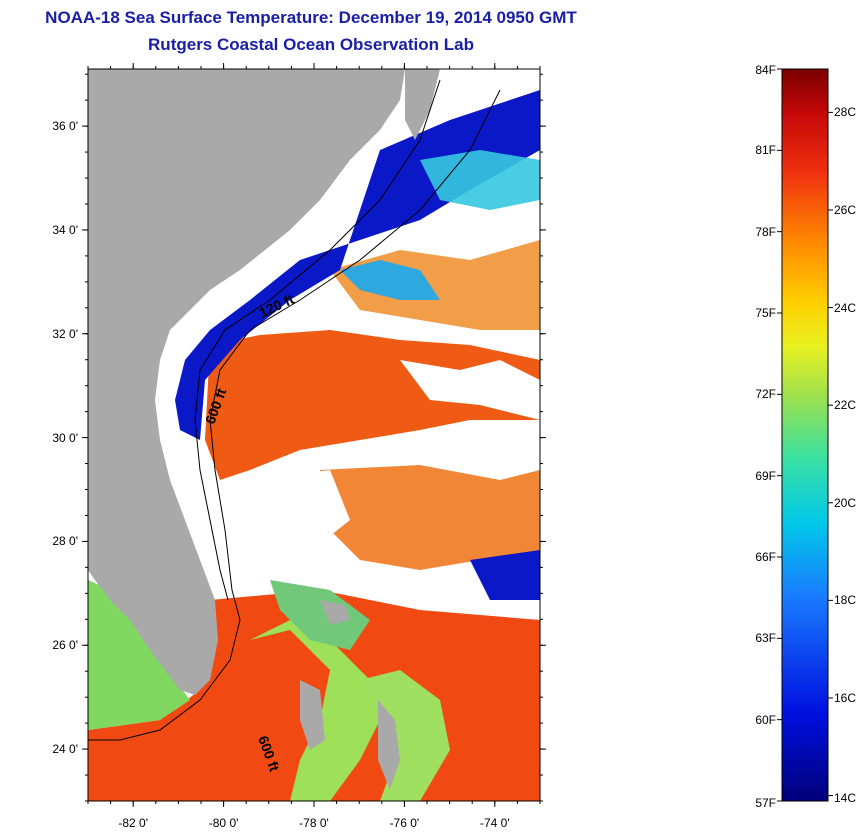 This screenshot has width=864, height=832. I want to click on lat-tick-label: 36 0', so click(65, 126).